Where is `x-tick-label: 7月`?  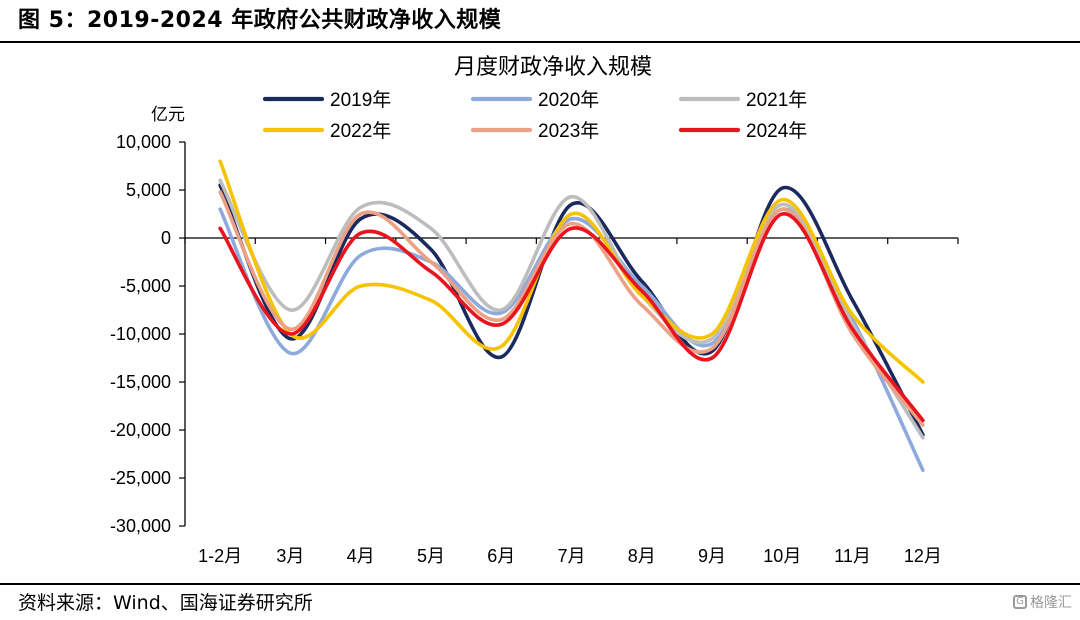 x-tick-label: 7月 is located at coordinates (571, 556).